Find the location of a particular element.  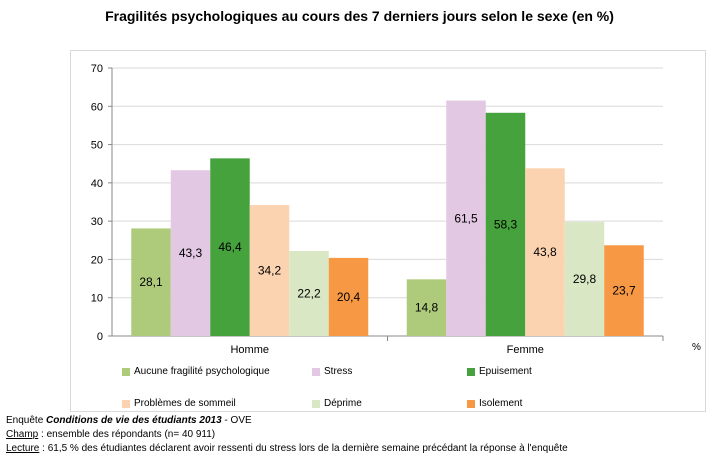

data-label: 61,5 is located at coordinates (466, 218).